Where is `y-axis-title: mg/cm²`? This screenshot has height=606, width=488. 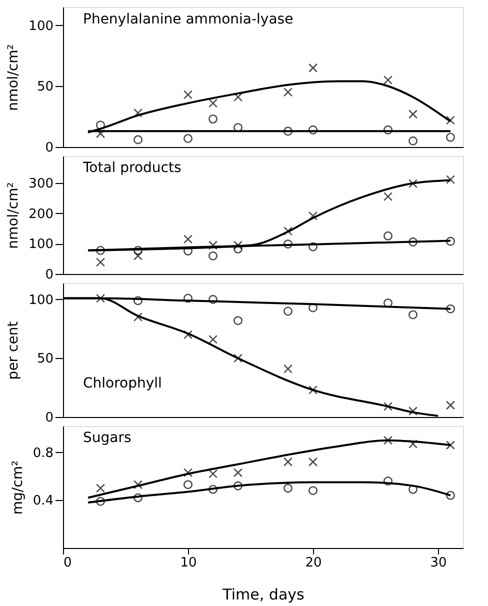 y-axis-title: mg/cm² is located at coordinates (18, 487).